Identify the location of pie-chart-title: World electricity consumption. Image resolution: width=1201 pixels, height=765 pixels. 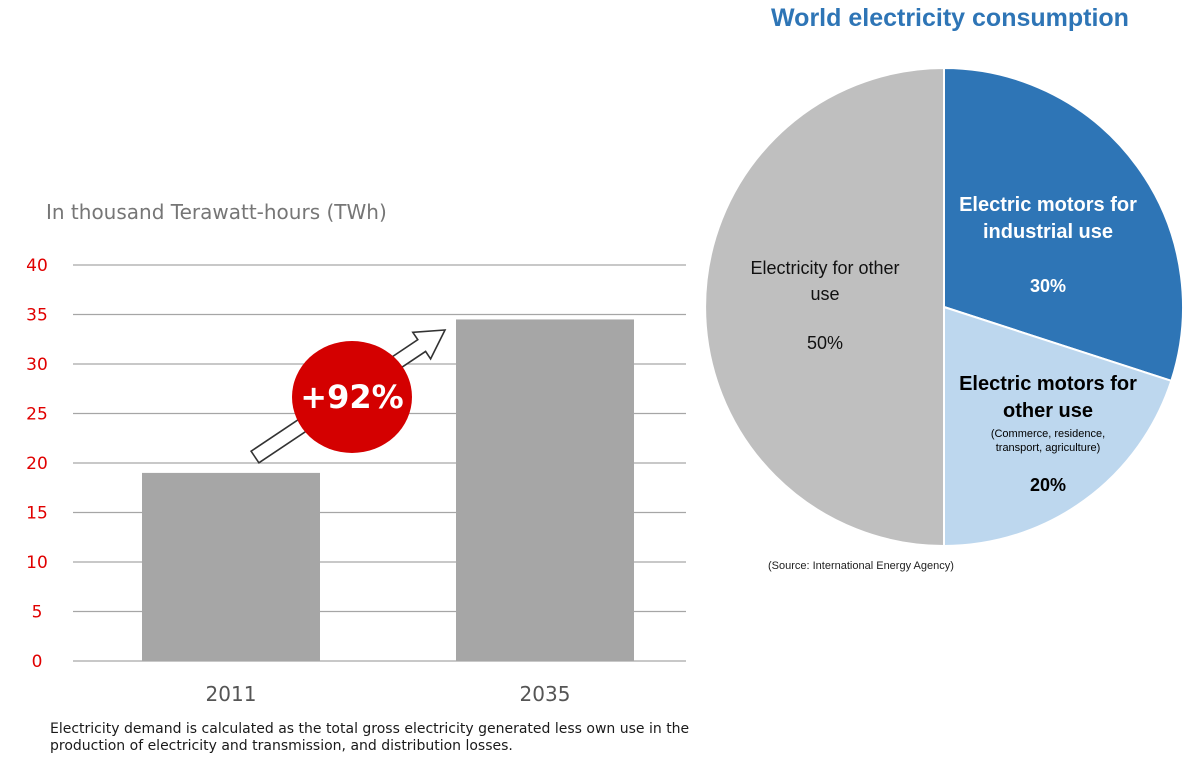
(950, 18).